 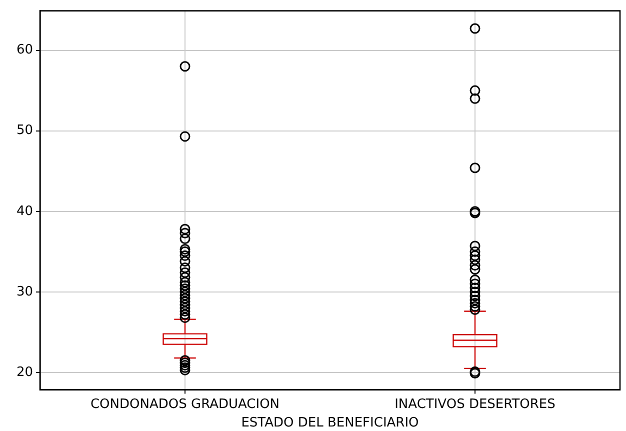 What do you see at coordinates (24, 211) in the screenshot?
I see `y-tick-label: 40` at bounding box center [24, 211].